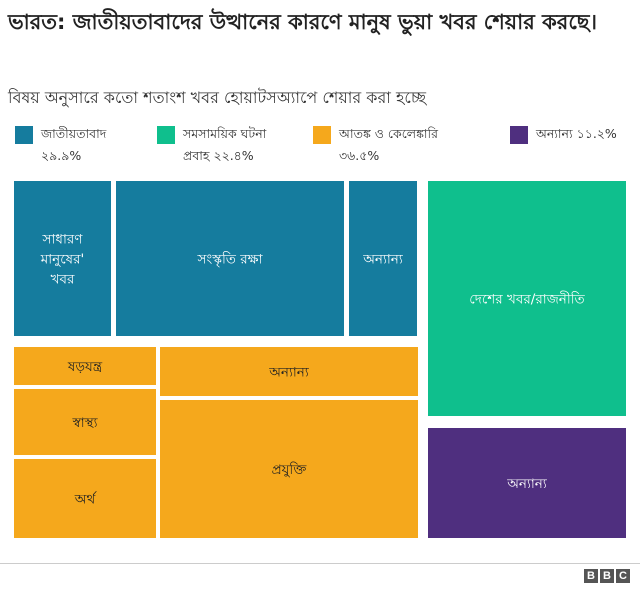 Image resolution: width=640 pixels, height=592 pixels. I want to click on legend-percent: ৩৬.৫%, so click(359, 155).